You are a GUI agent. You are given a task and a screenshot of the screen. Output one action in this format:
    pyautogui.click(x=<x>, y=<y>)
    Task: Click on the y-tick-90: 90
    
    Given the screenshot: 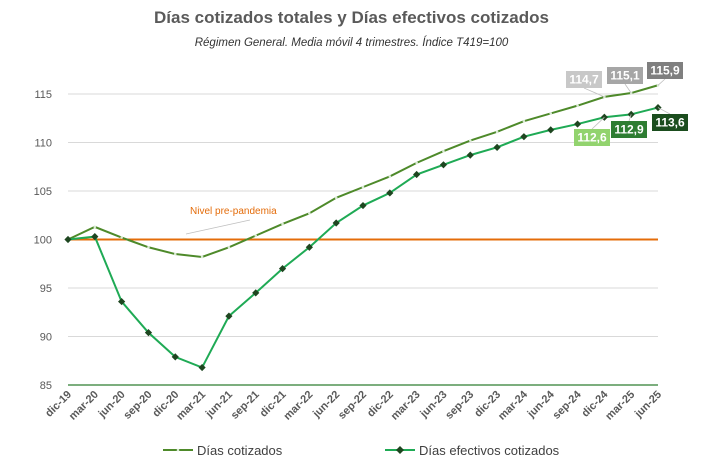 What is the action you would take?
    pyautogui.click(x=46, y=338)
    